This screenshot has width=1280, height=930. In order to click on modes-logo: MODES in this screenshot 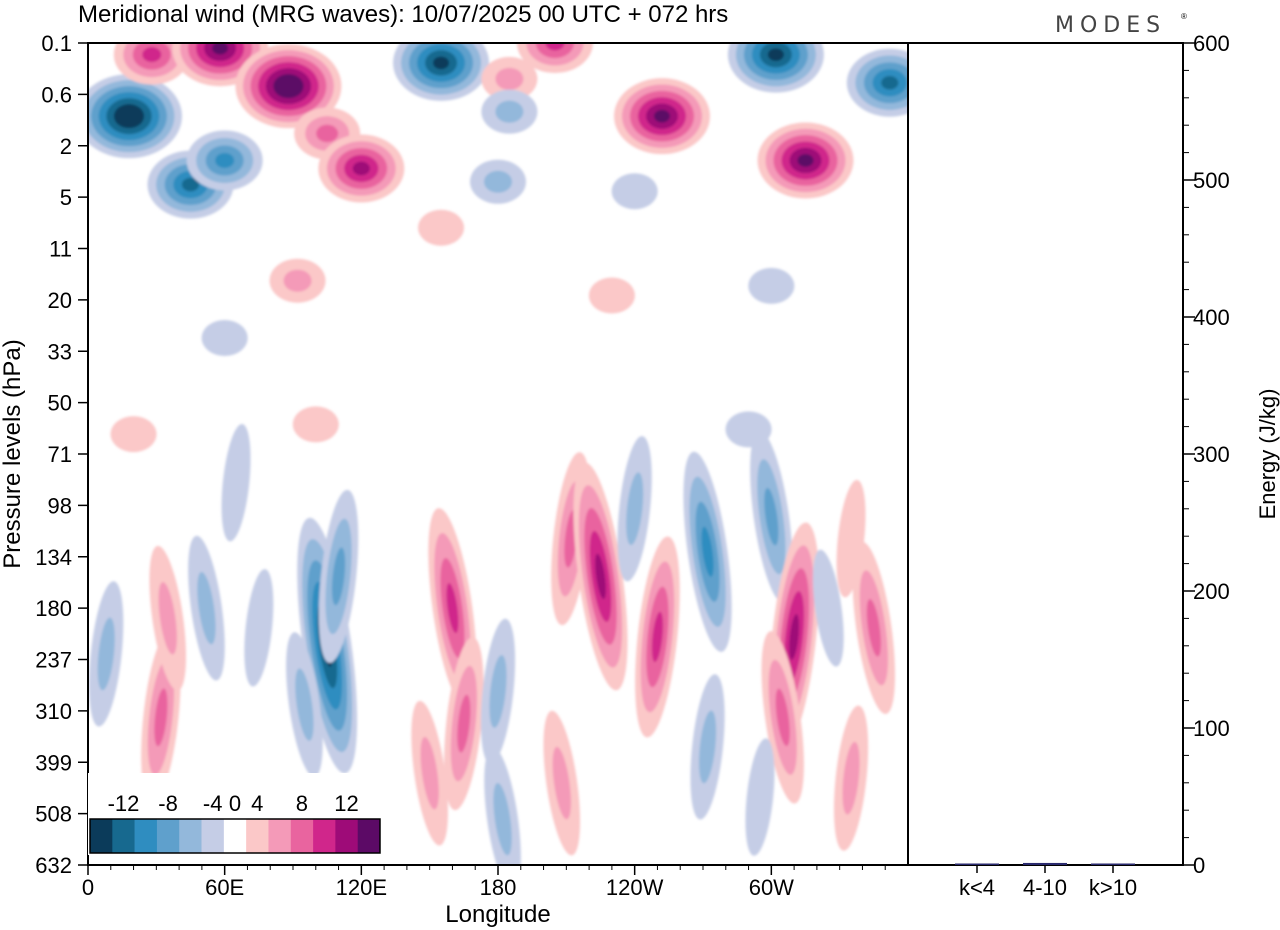, I will do `click(1110, 25)`.